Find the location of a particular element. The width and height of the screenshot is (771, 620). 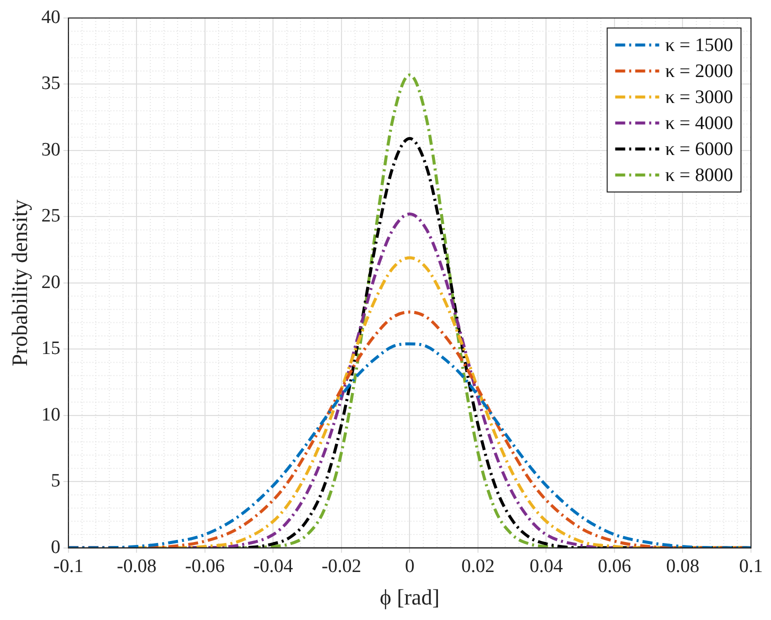

y-tick-label: 25 is located at coordinates (50, 216).